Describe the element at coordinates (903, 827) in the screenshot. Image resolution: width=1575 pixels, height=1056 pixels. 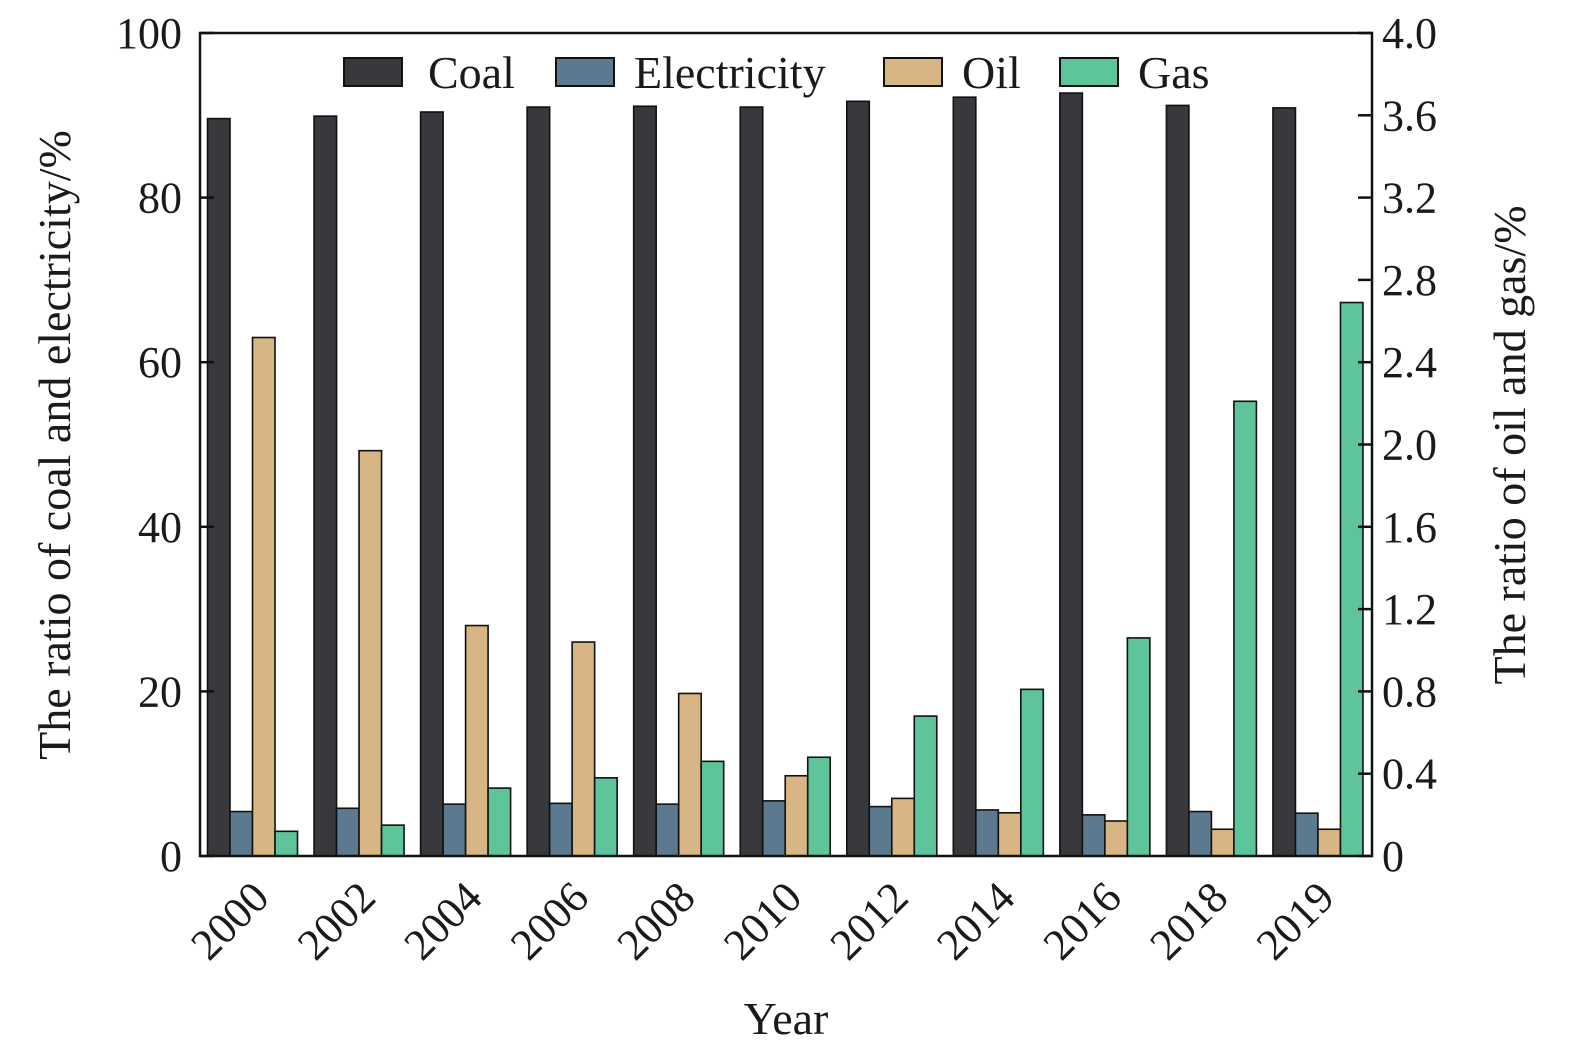
I see `bar-oil-2012` at that location.